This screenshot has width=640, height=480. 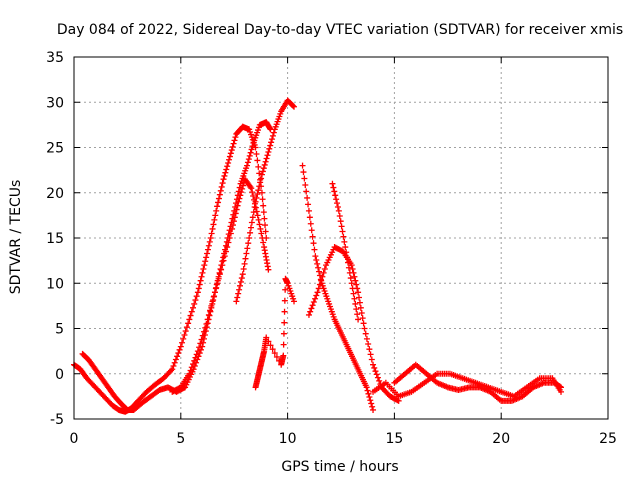 What do you see at coordinates (55, 103) in the screenshot?
I see `y-tick-label: 30` at bounding box center [55, 103].